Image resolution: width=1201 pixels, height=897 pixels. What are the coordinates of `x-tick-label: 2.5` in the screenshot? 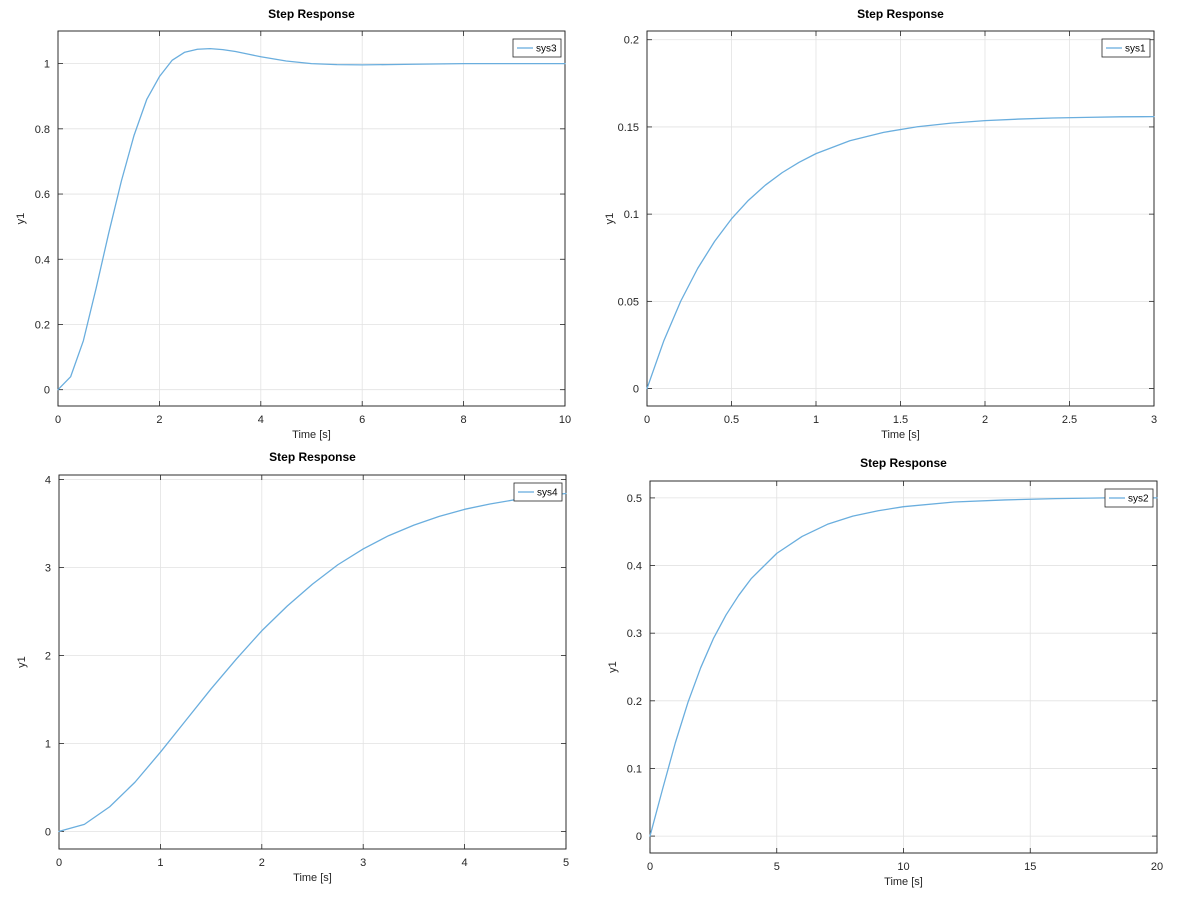 It's located at (1069, 420).